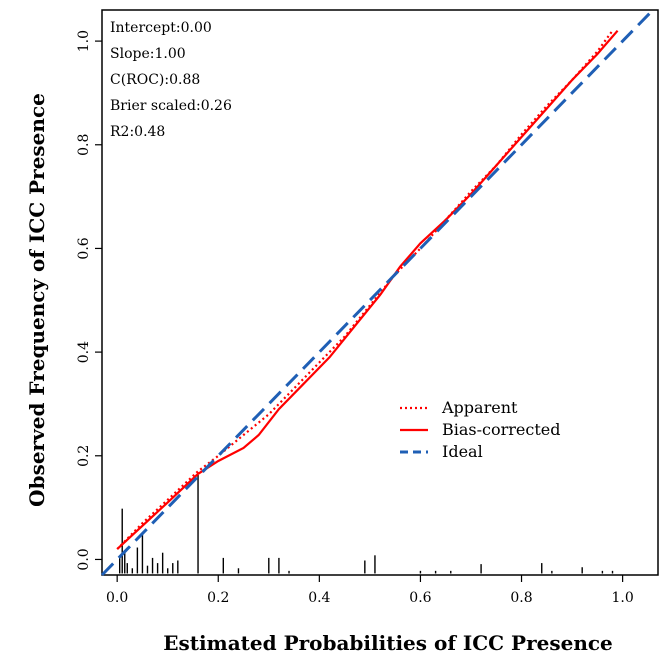 The image size is (668, 665). Describe the element at coordinates (319, 598) in the screenshot. I see `x-tick-label: 0.4` at that location.